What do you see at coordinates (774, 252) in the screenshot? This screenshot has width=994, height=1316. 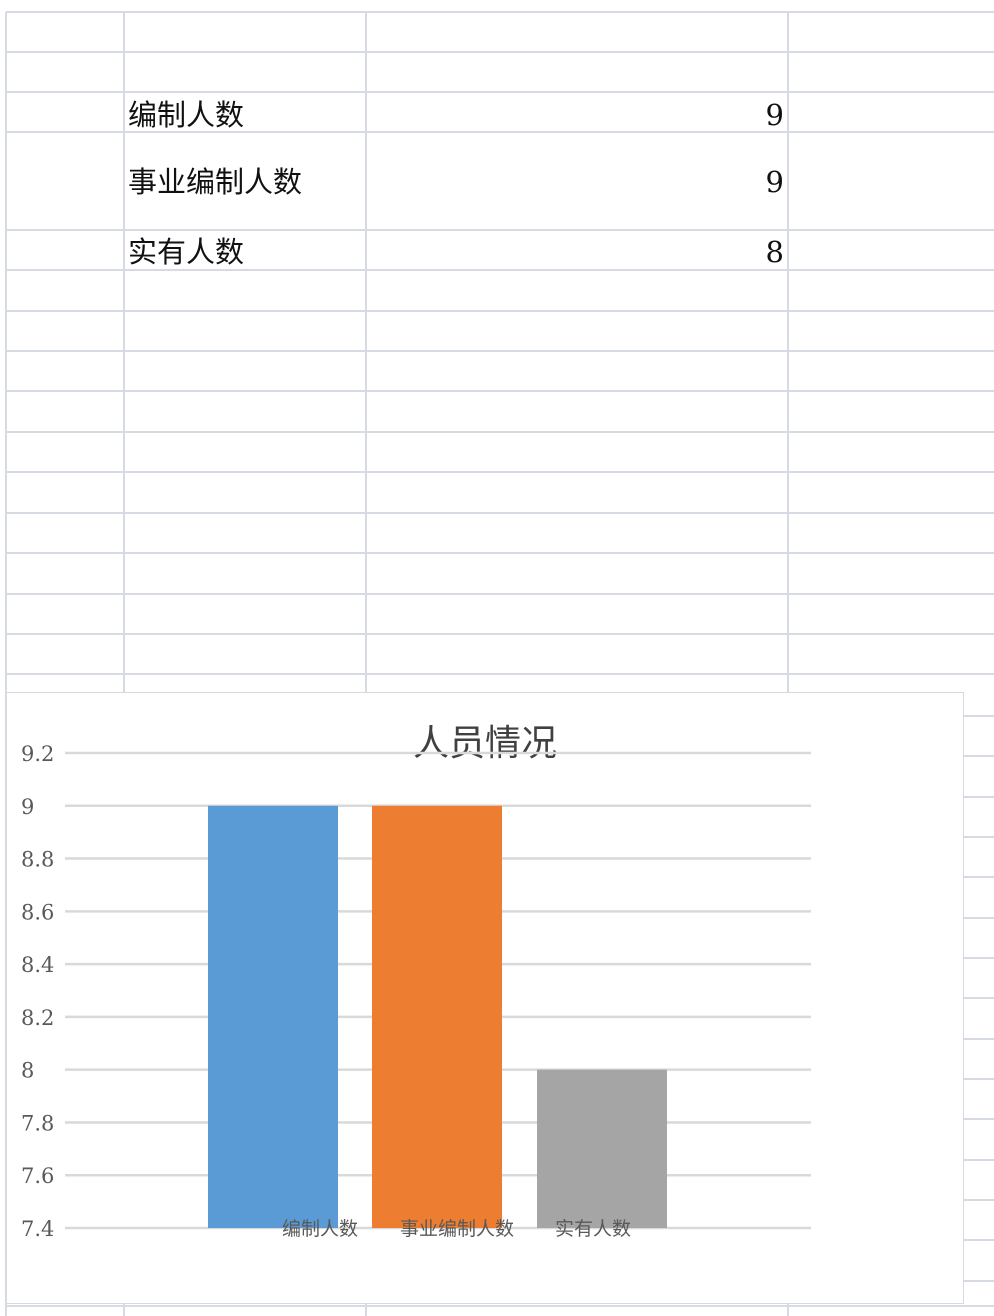 I see `cell-value-actual-staff: 8` at bounding box center [774, 252].